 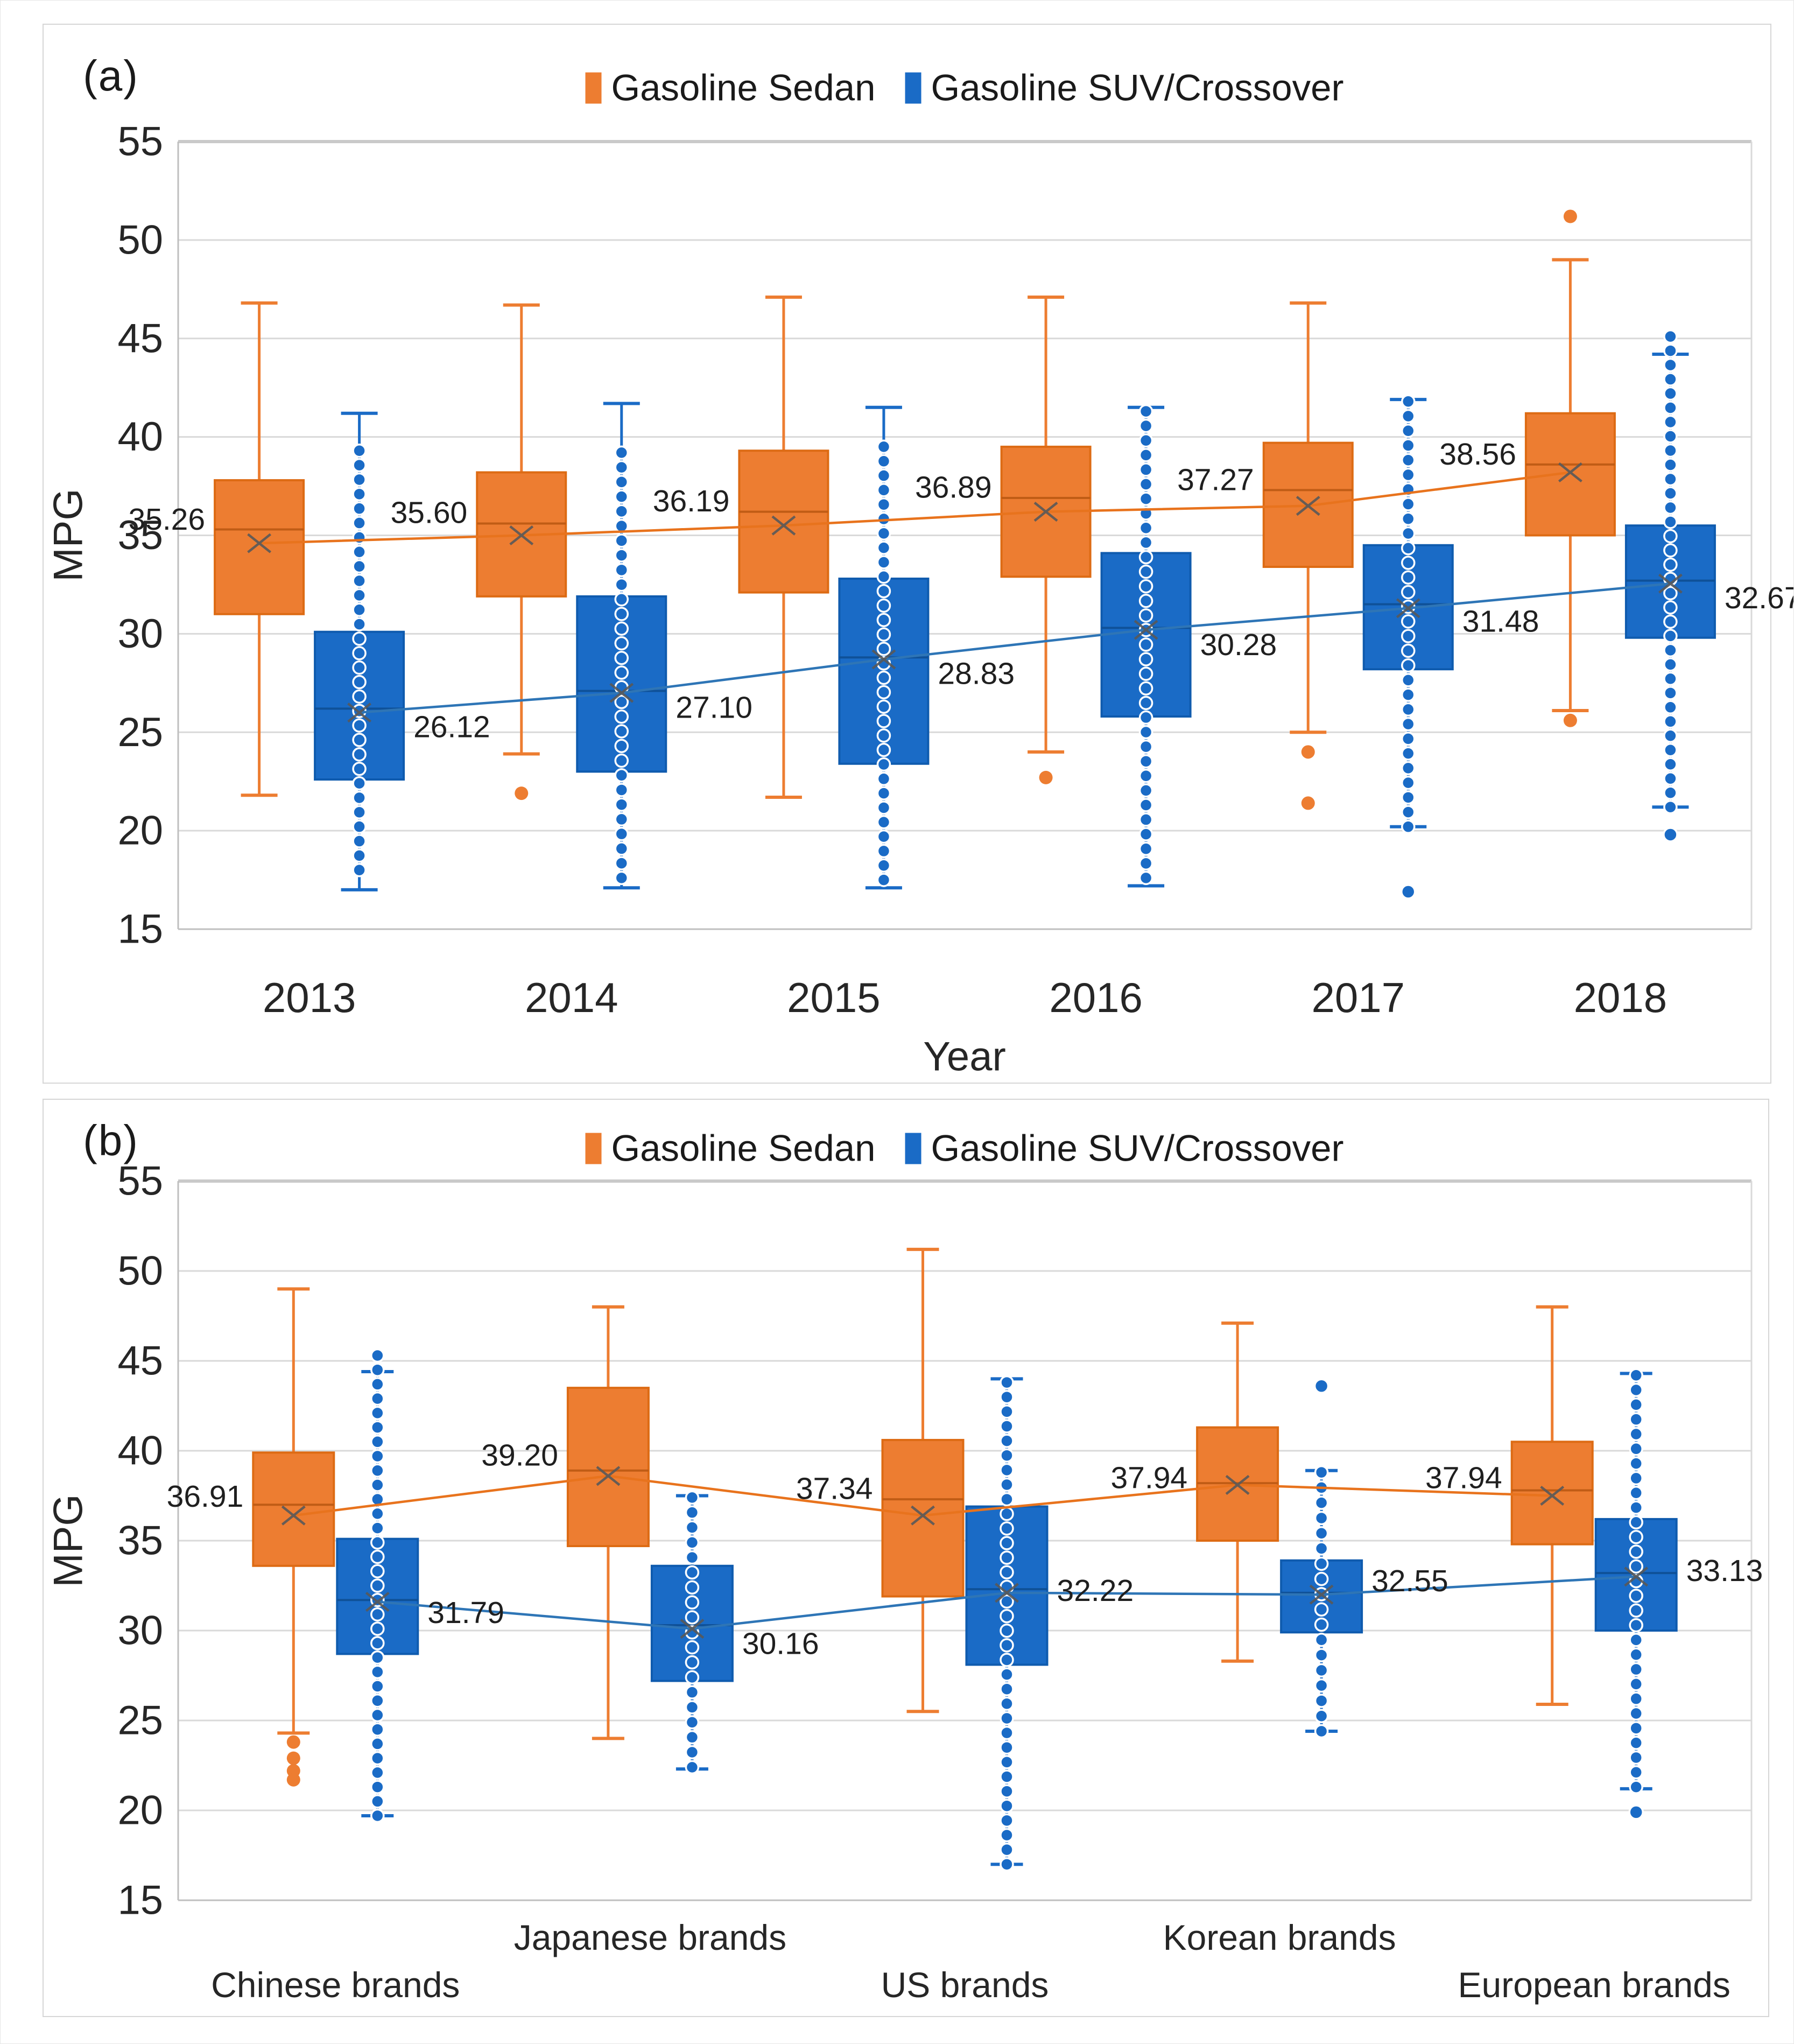 What do you see at coordinates (68, 535) in the screenshot?
I see `y-axis-title-a: MPG` at bounding box center [68, 535].